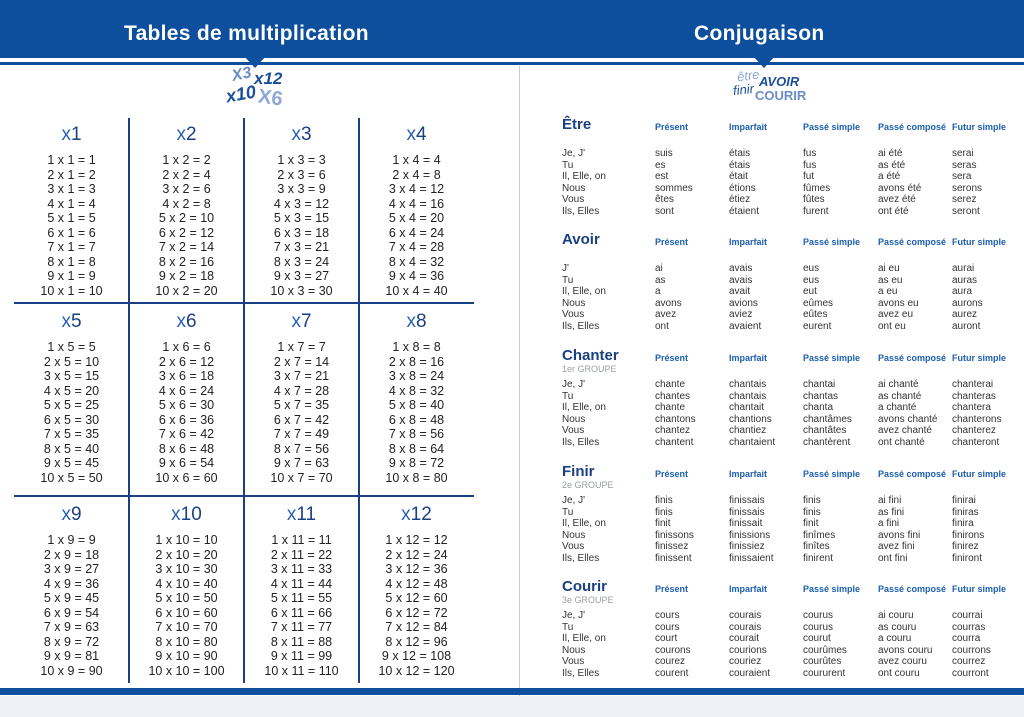 This screenshot has height=717, width=1024. What do you see at coordinates (246, 33) in the screenshot?
I see `multiplication-title: Tables de multiplication` at bounding box center [246, 33].